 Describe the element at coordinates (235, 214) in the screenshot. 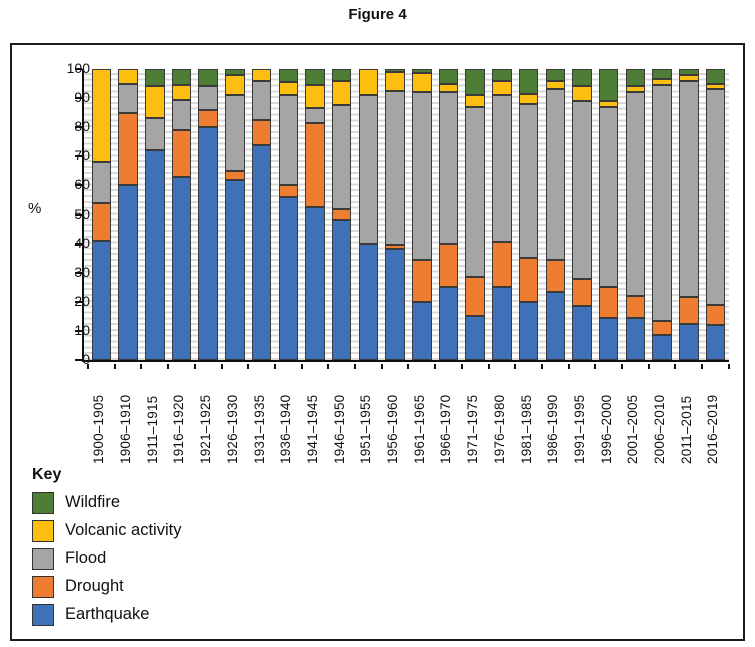

I see `bar-1926–1930` at that location.